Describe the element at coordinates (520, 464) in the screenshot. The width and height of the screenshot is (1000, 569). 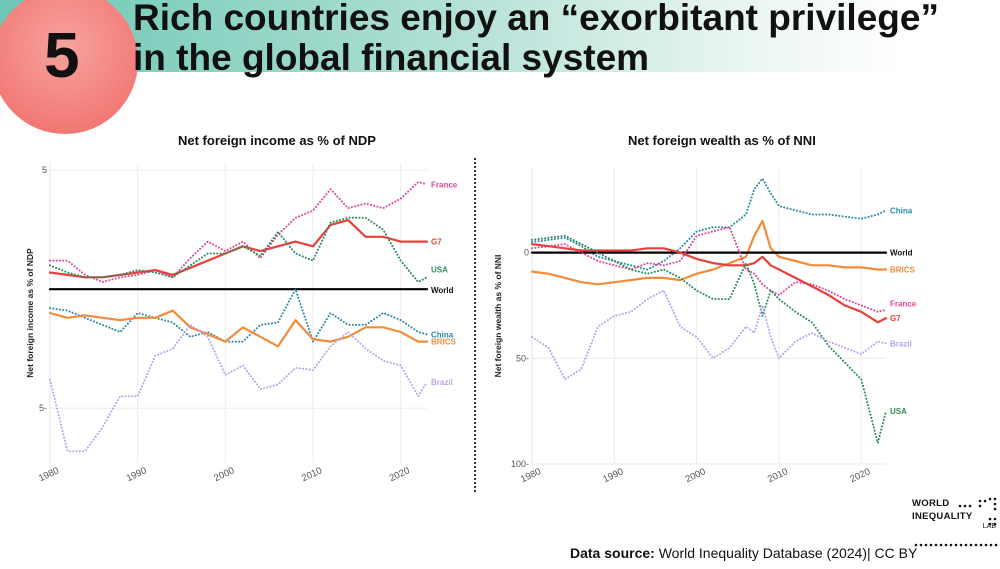
I see `ytick-label-100: 100-` at that location.